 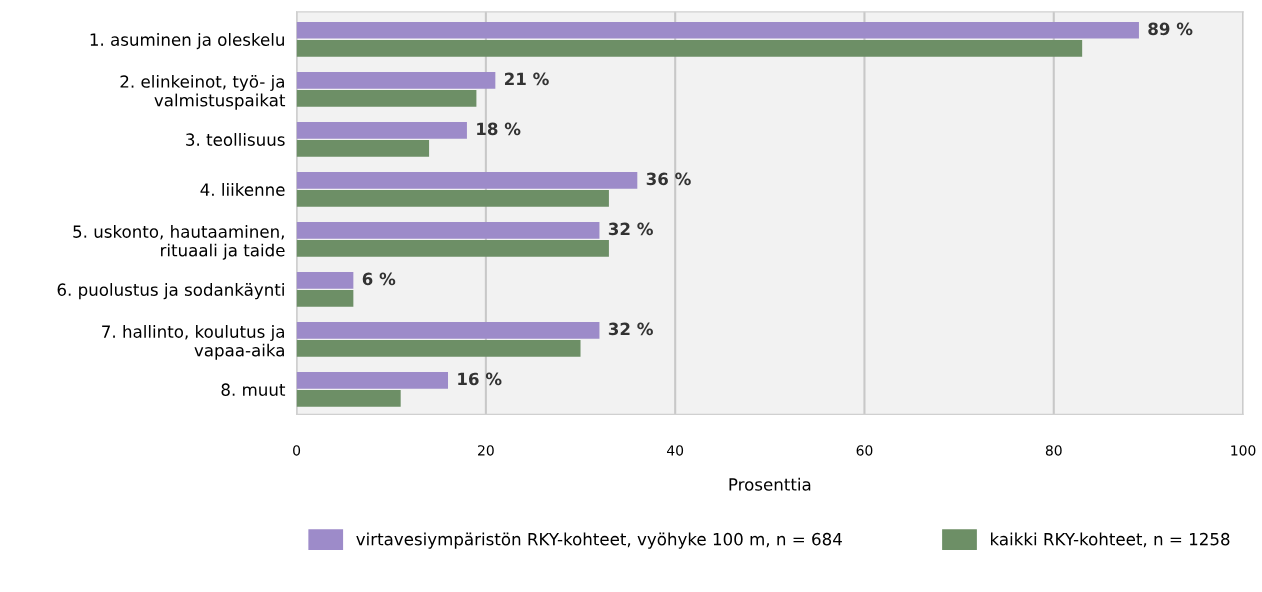 What do you see at coordinates (668, 179) in the screenshot?
I see `data-label: 36 %` at bounding box center [668, 179].